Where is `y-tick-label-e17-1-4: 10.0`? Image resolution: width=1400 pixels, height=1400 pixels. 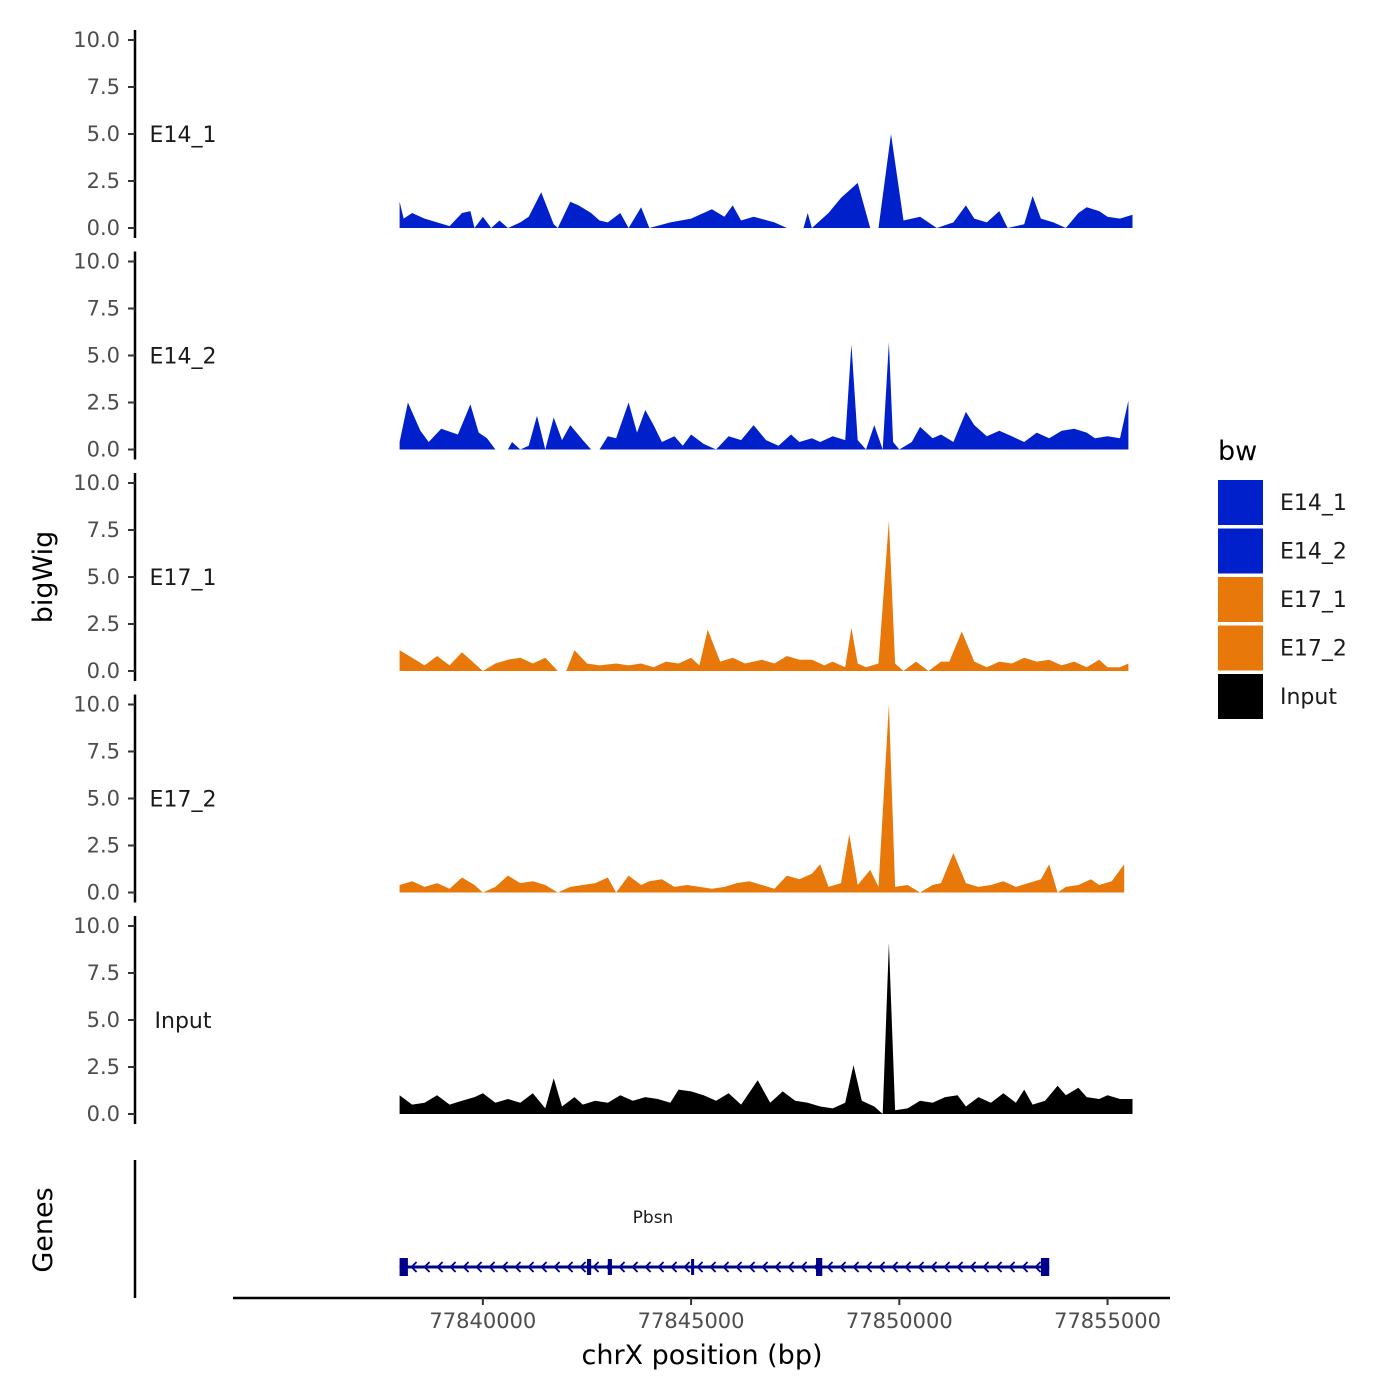 y-tick-label-e17-1-4: 10.0 is located at coordinates (96, 483).